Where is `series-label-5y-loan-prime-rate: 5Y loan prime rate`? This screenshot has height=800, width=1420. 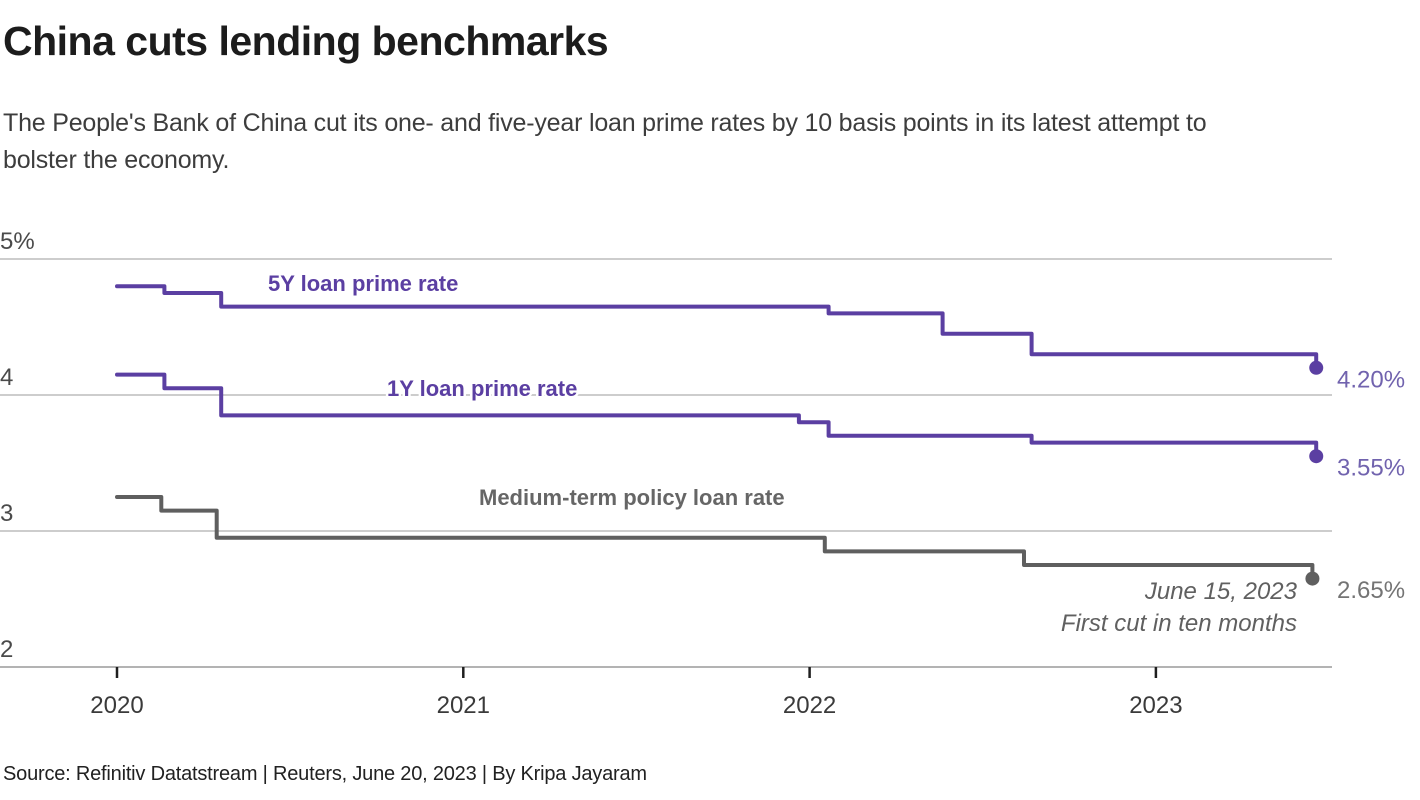
series-label-5y-loan-prime-rate: 5Y loan prime rate is located at coordinates (363, 283).